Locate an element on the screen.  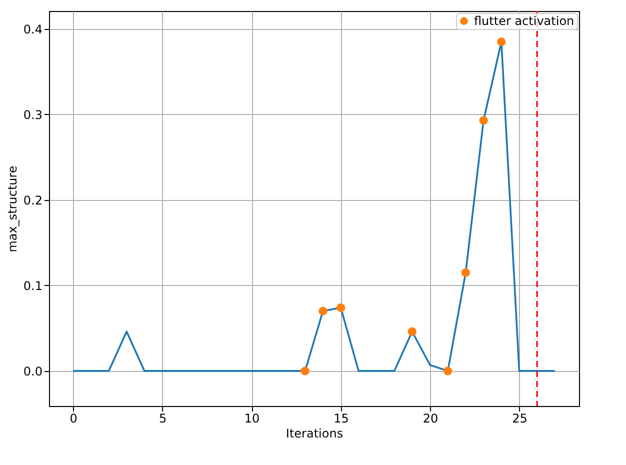
y-tick-label: 0.3 is located at coordinates (32, 115).